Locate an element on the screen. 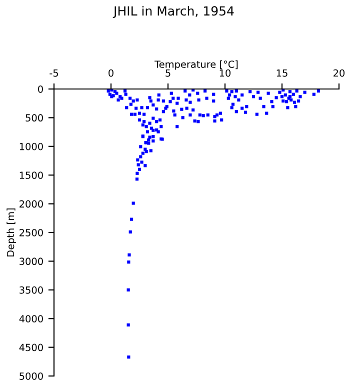  y-tick-label: 1500 is located at coordinates (31, 175).